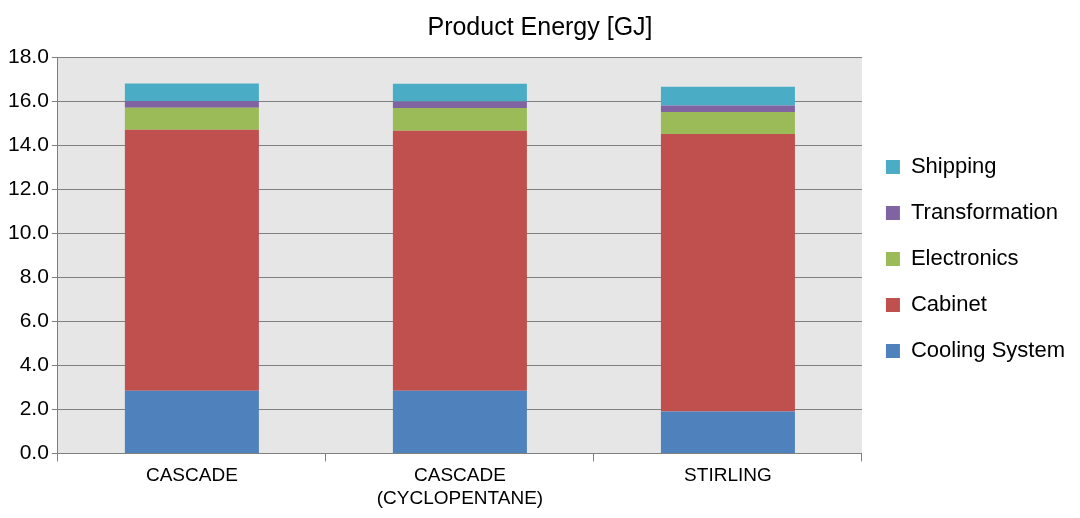 This screenshot has width=1080, height=518. Describe the element at coordinates (988, 350) in the screenshot. I see `legend-label: Cooling System` at that location.